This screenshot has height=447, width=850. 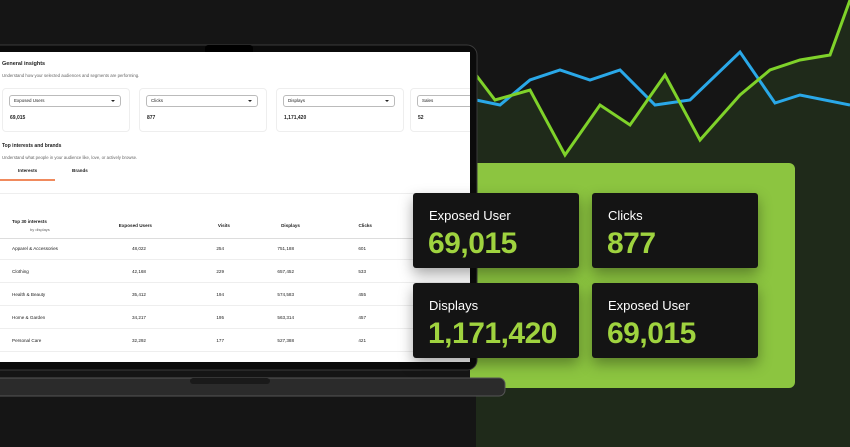 What do you see at coordinates (440, 110) in the screenshot?
I see `metric-card: Sales 52` at bounding box center [440, 110].